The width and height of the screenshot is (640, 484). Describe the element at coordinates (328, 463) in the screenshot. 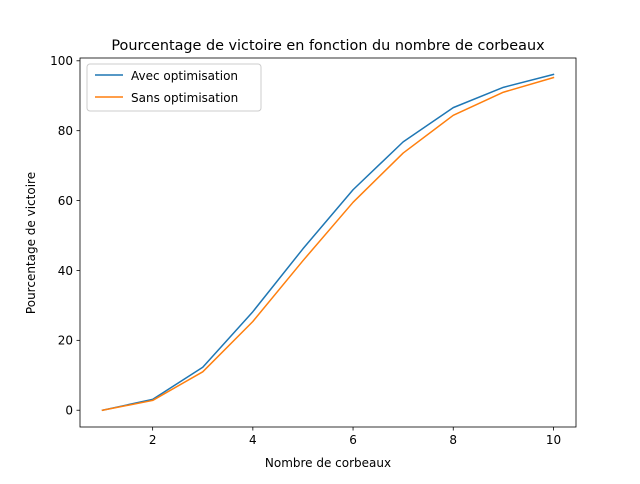

I see `x-axis-label: Nombre de corbeaux` at that location.